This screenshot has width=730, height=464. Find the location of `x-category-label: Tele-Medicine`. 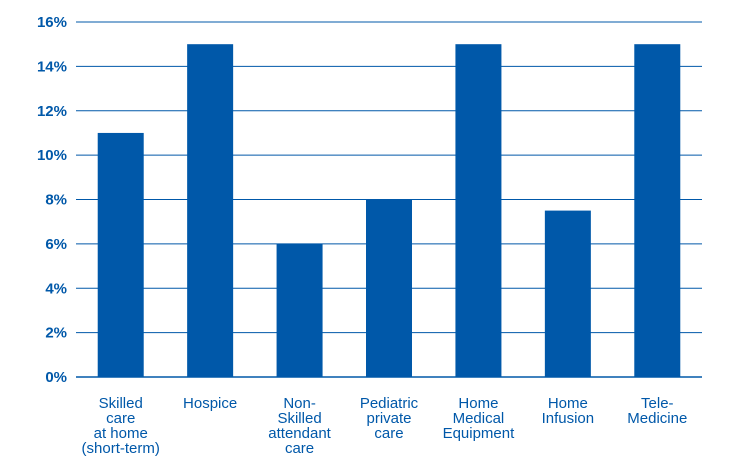

x-category-label: Tele-Medicine is located at coordinates (657, 411).